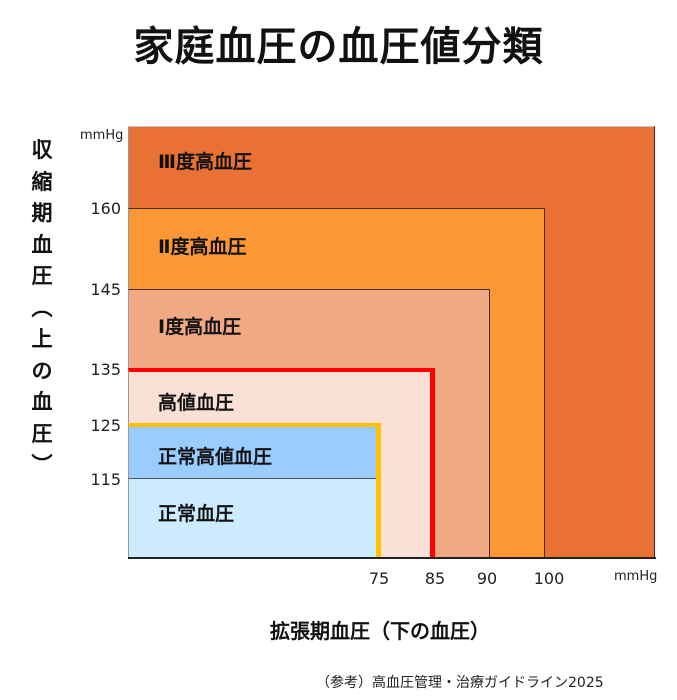 The width and height of the screenshot is (677, 700). I want to click on y-tick-135: 135, so click(105, 369).